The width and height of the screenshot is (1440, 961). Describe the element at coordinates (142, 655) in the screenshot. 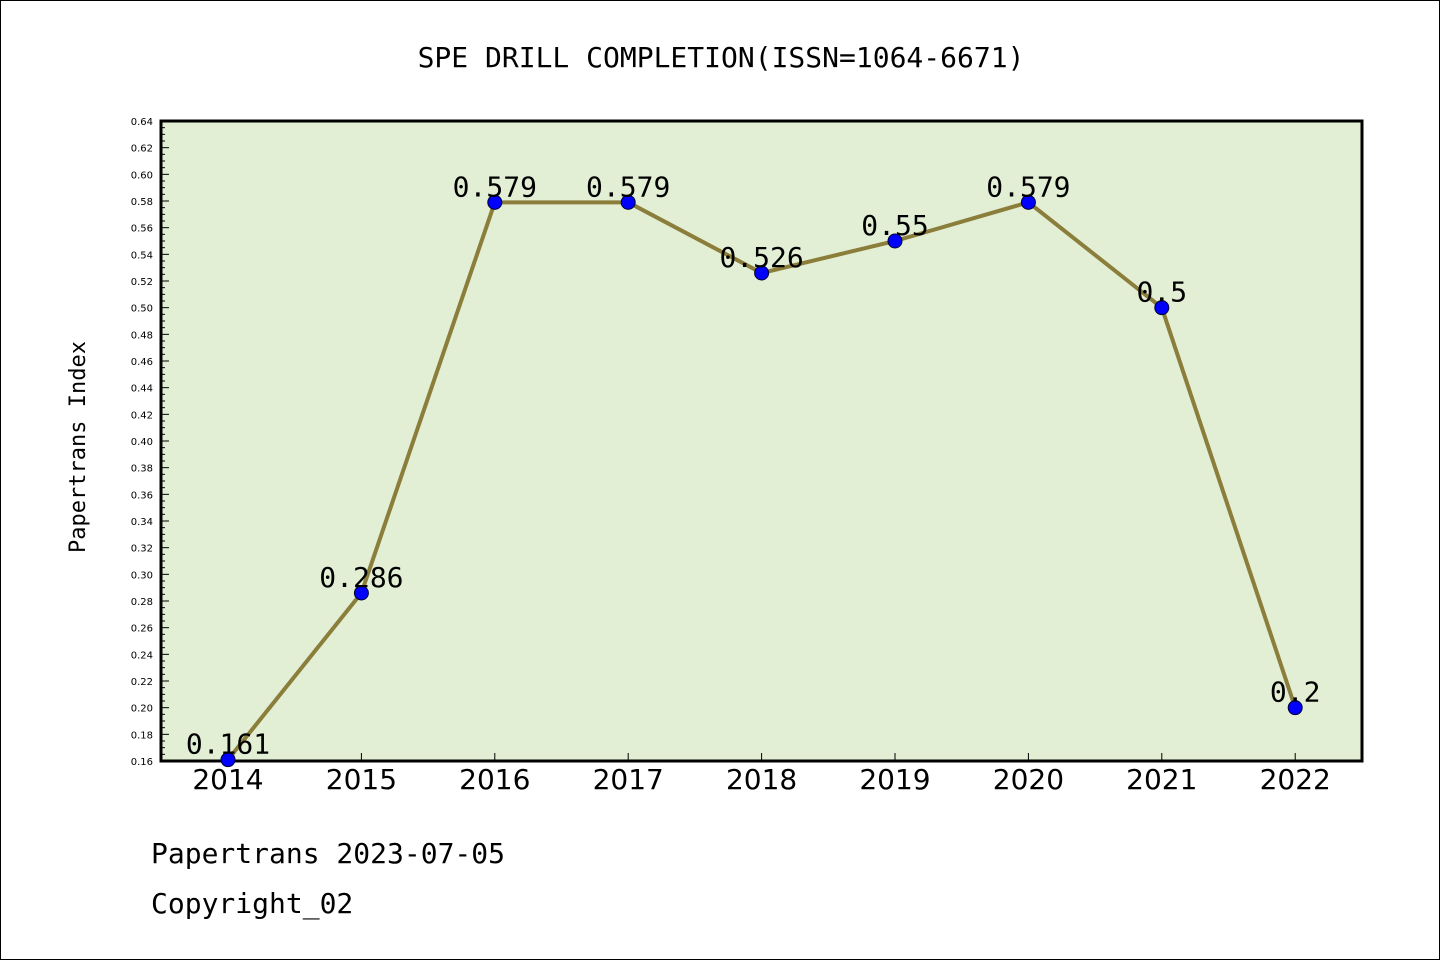

I see `y-tick-label: 0.24` at that location.